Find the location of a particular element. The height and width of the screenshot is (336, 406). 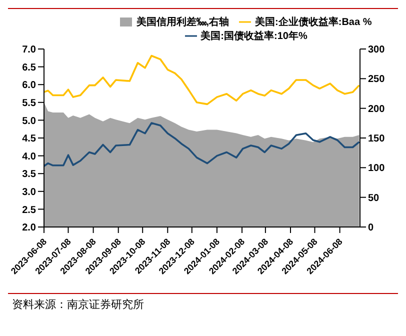

y-tick-label: 3.0 is located at coordinates (29, 192).